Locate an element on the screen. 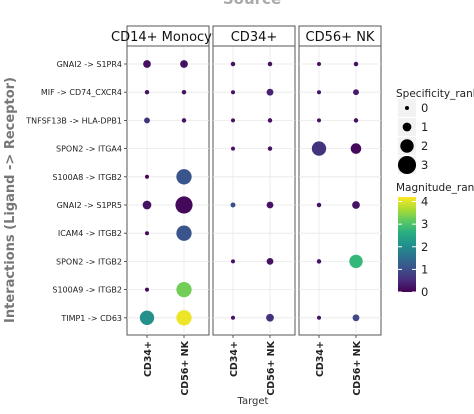 This screenshot has height=414, width=474. size-legend-label: 1 is located at coordinates (424, 127).